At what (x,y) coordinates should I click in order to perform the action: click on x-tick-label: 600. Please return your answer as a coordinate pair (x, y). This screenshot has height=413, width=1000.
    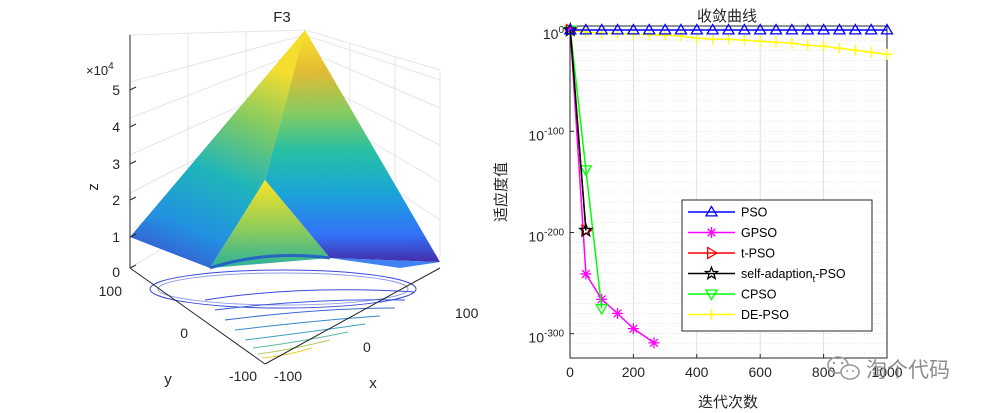
    Looking at the image, I should click on (761, 372).